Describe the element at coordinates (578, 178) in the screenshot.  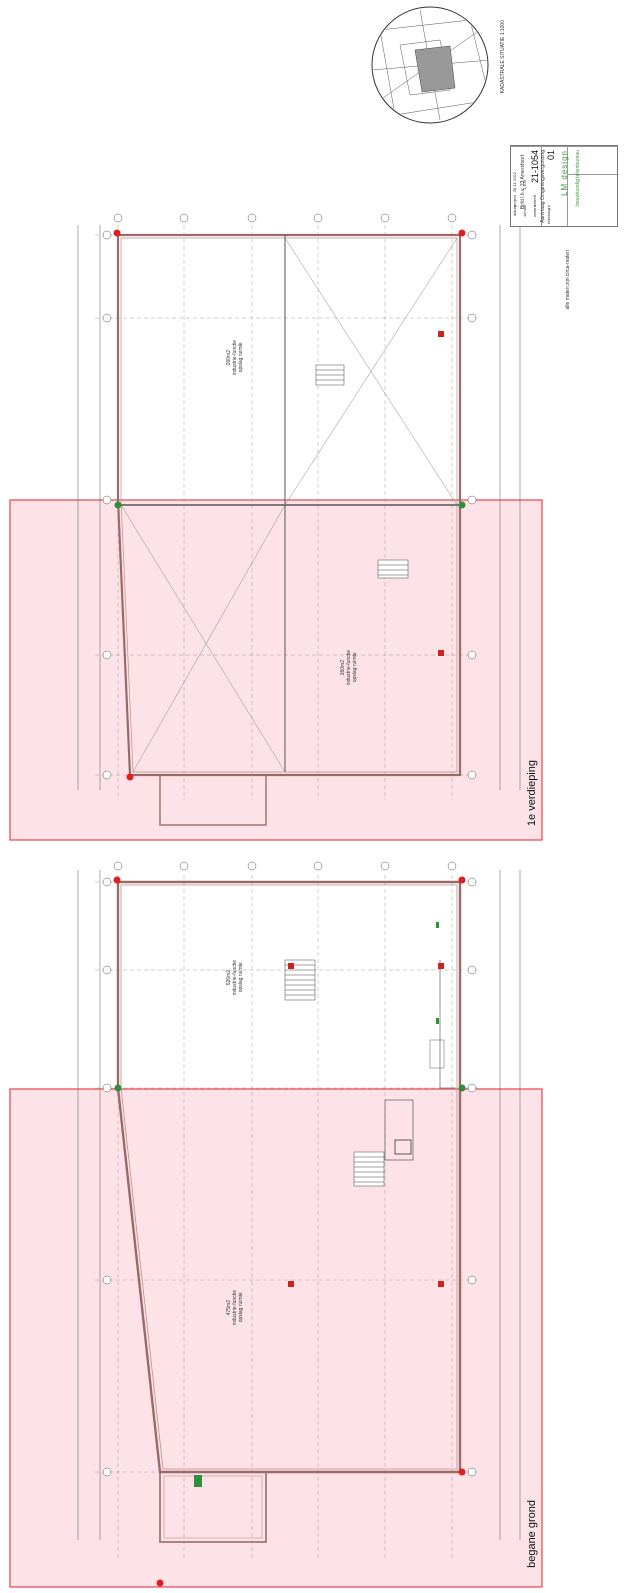
I see `logo-subtitle: bouwkundig tekenbureau` at that location.